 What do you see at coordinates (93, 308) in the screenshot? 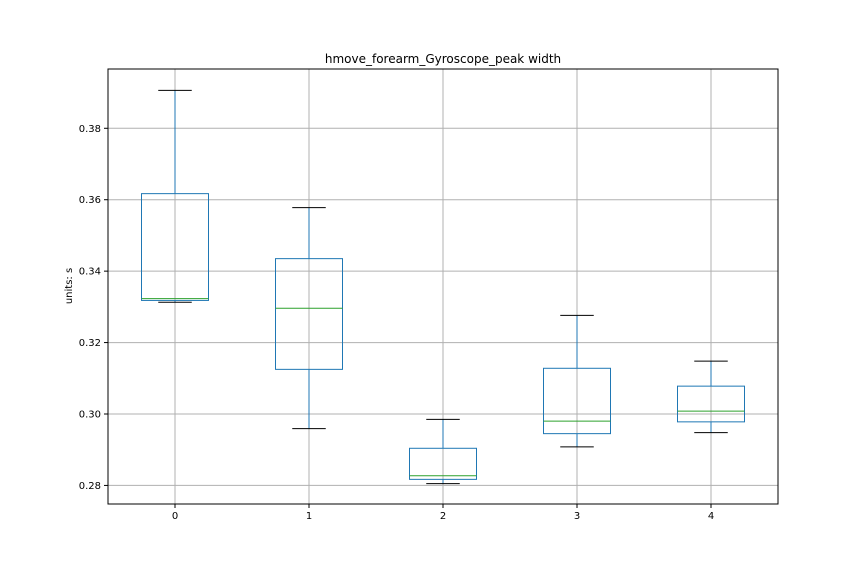
I see `y-axis-ticks: 0.28 0.30 0.32 0.34 0.36 0.38` at bounding box center [93, 308].